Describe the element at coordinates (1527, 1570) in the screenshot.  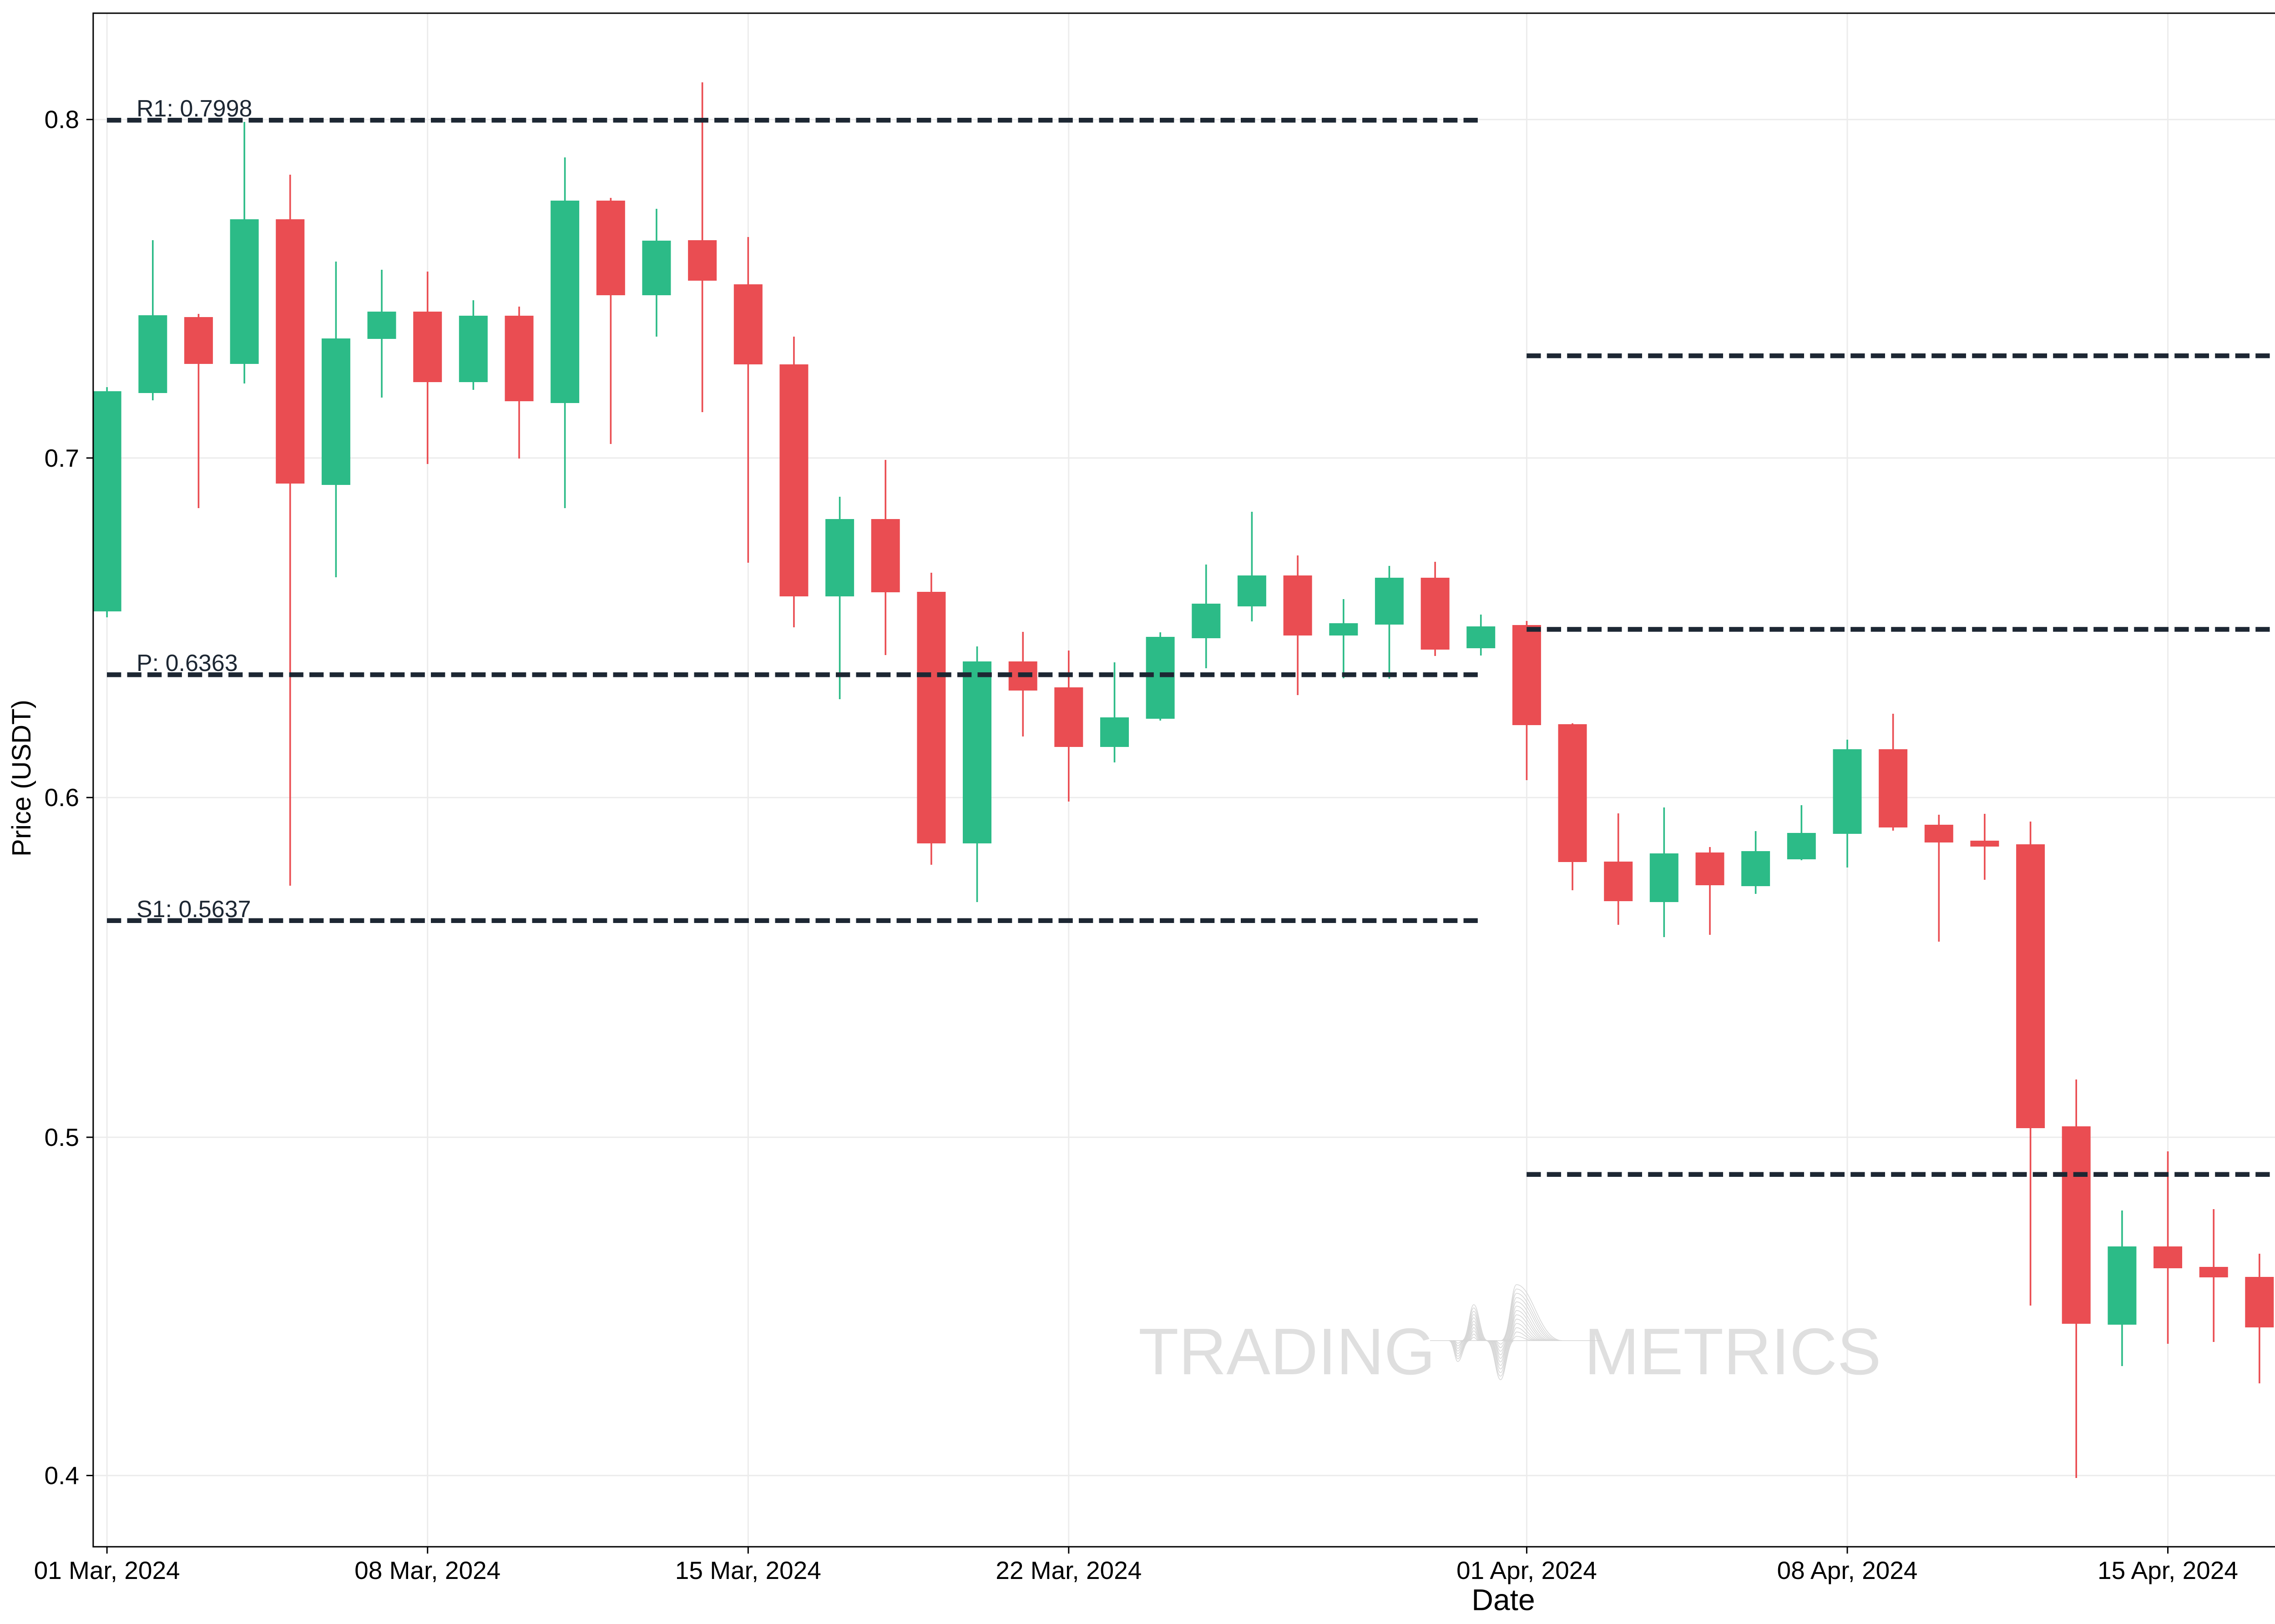
I see `svg-text: 01 Apr, 2024` at that location.